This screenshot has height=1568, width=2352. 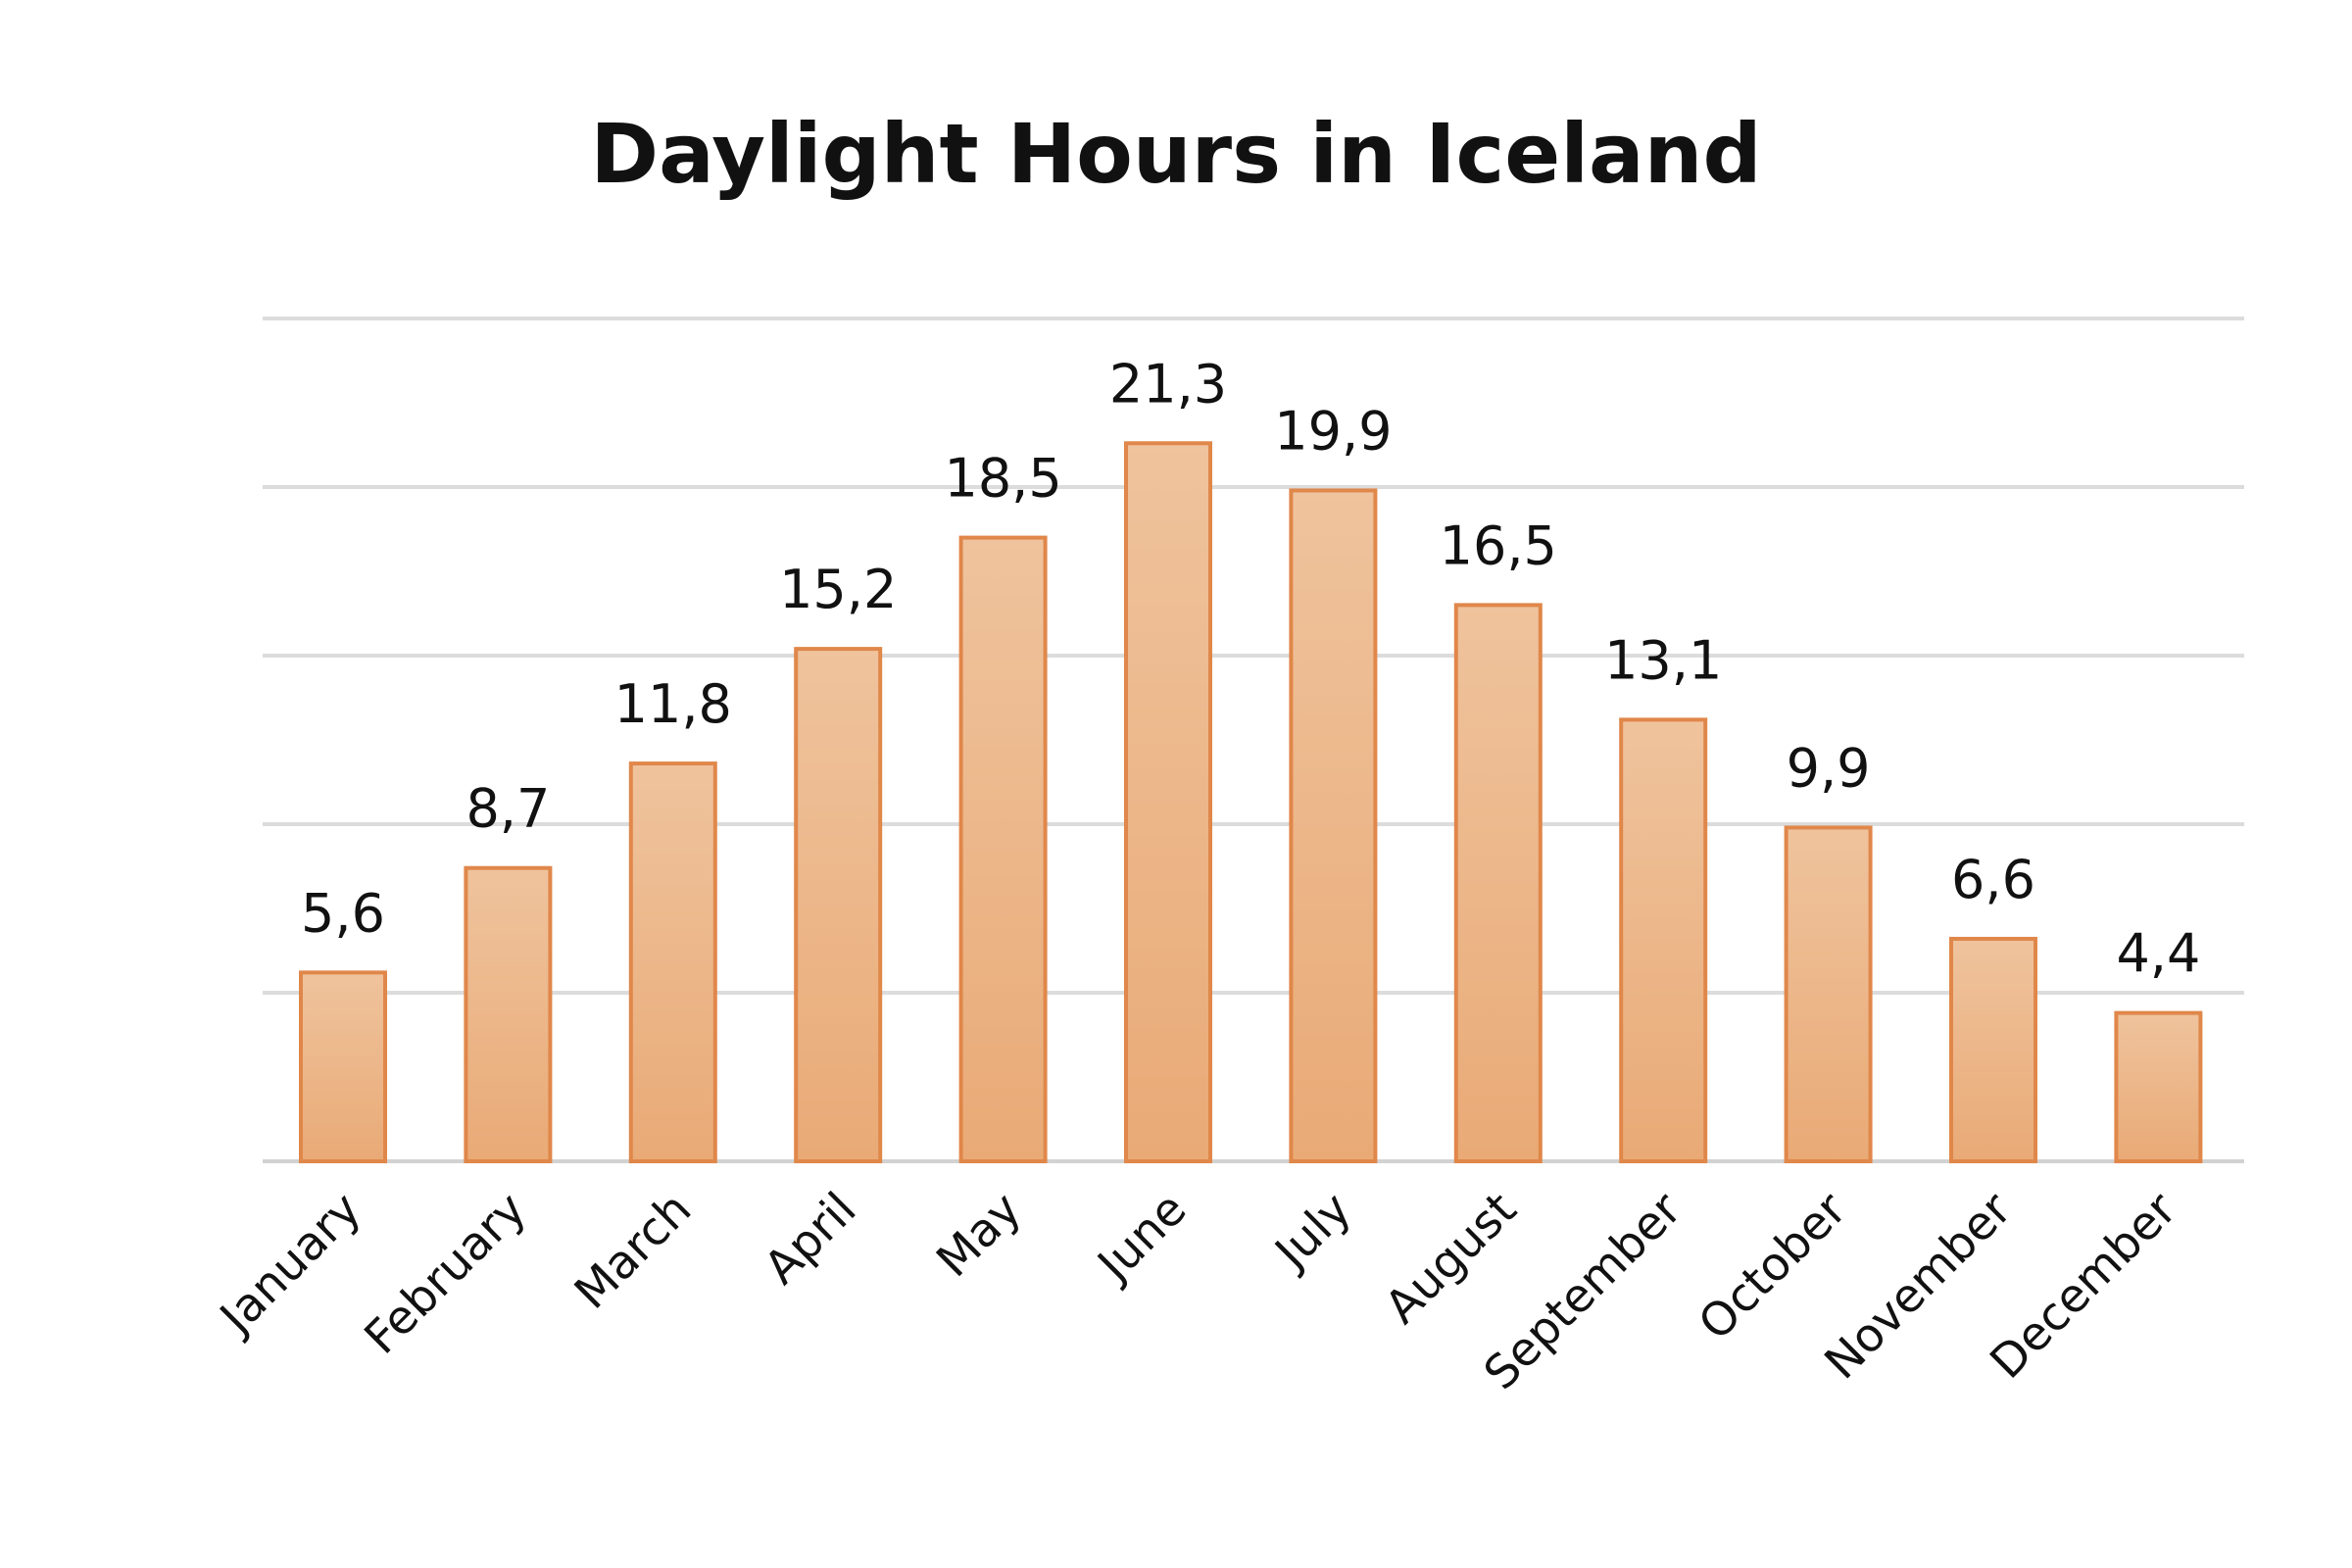 I want to click on x-tick-label-july: July, so click(x=1312, y=1231).